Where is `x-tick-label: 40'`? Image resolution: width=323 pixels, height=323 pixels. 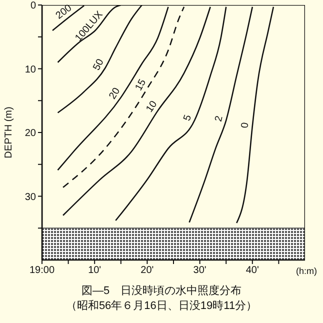 x-tick-label: 40' is located at coordinates (252, 270).